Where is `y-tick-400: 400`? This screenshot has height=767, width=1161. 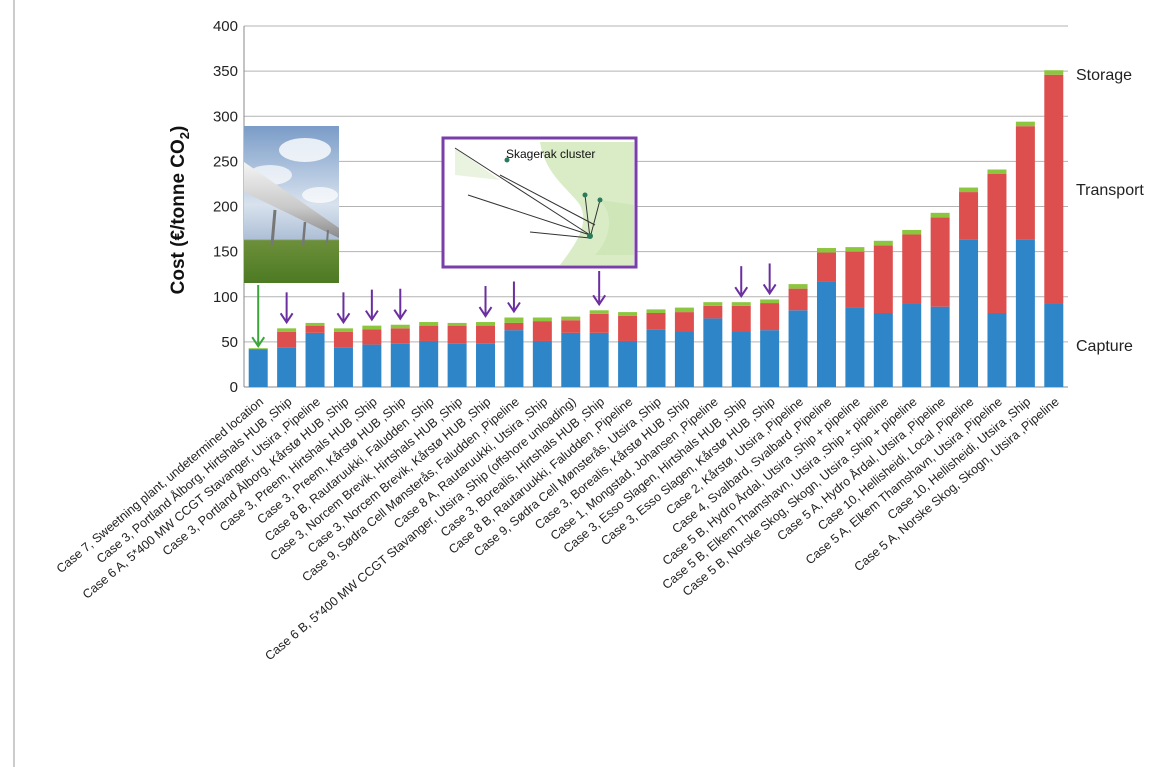 y-tick-400: 400 is located at coordinates (225, 26).